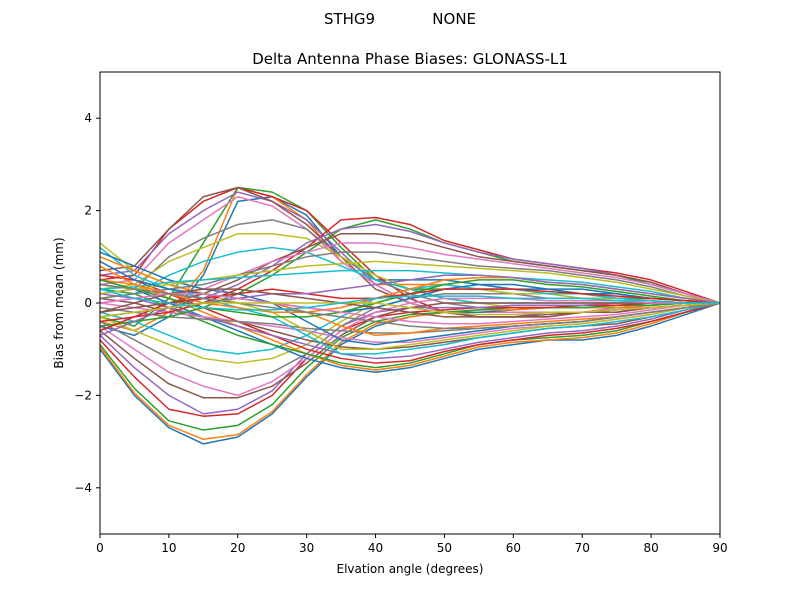 This screenshot has height=600, width=800. Describe the element at coordinates (400, 19) in the screenshot. I see `figure-suptitle: STHG9 NONE` at that location.